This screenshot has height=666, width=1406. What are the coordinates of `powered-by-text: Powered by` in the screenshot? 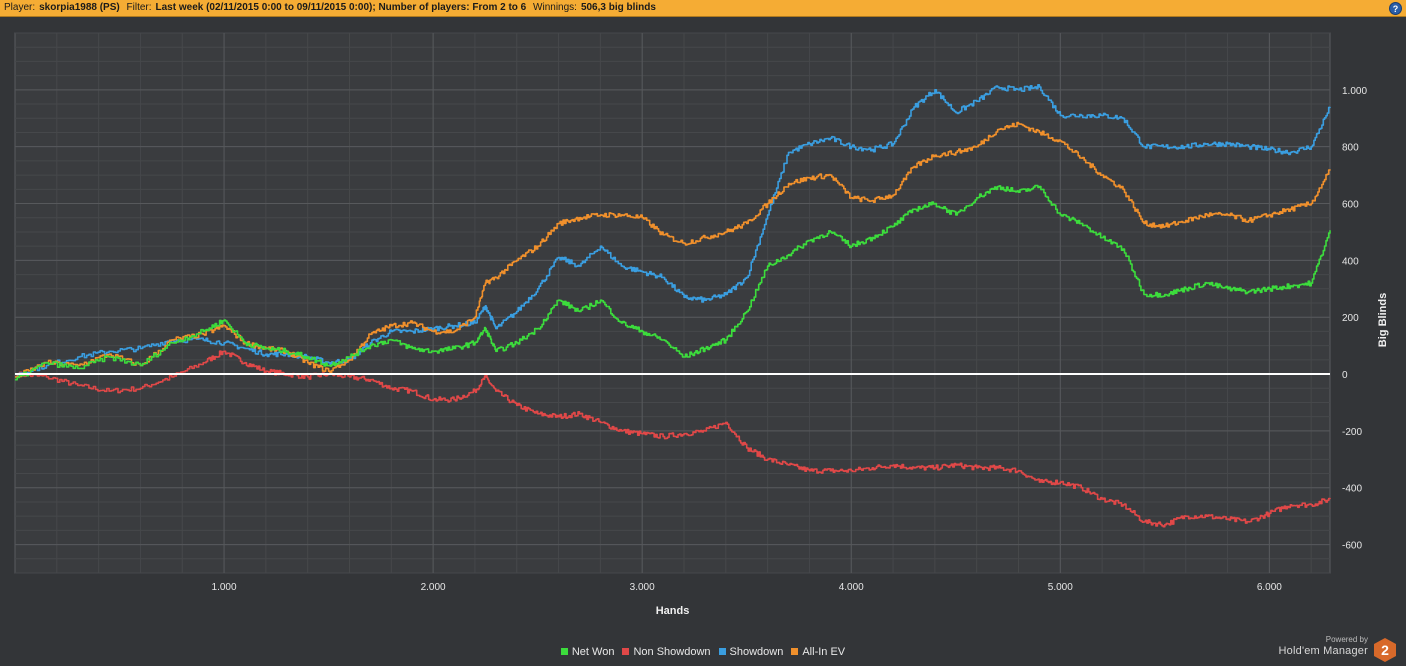 It's located at (1346, 639).